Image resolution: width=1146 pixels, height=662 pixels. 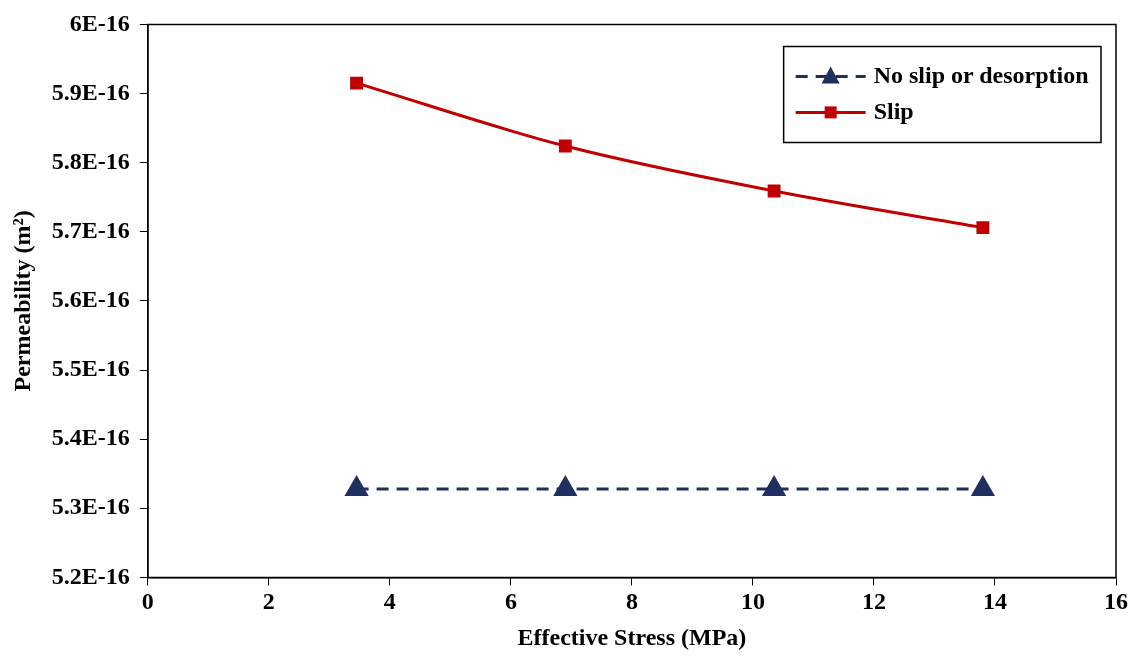 I want to click on y-tick-label: 5.5E-16, so click(x=90, y=368).